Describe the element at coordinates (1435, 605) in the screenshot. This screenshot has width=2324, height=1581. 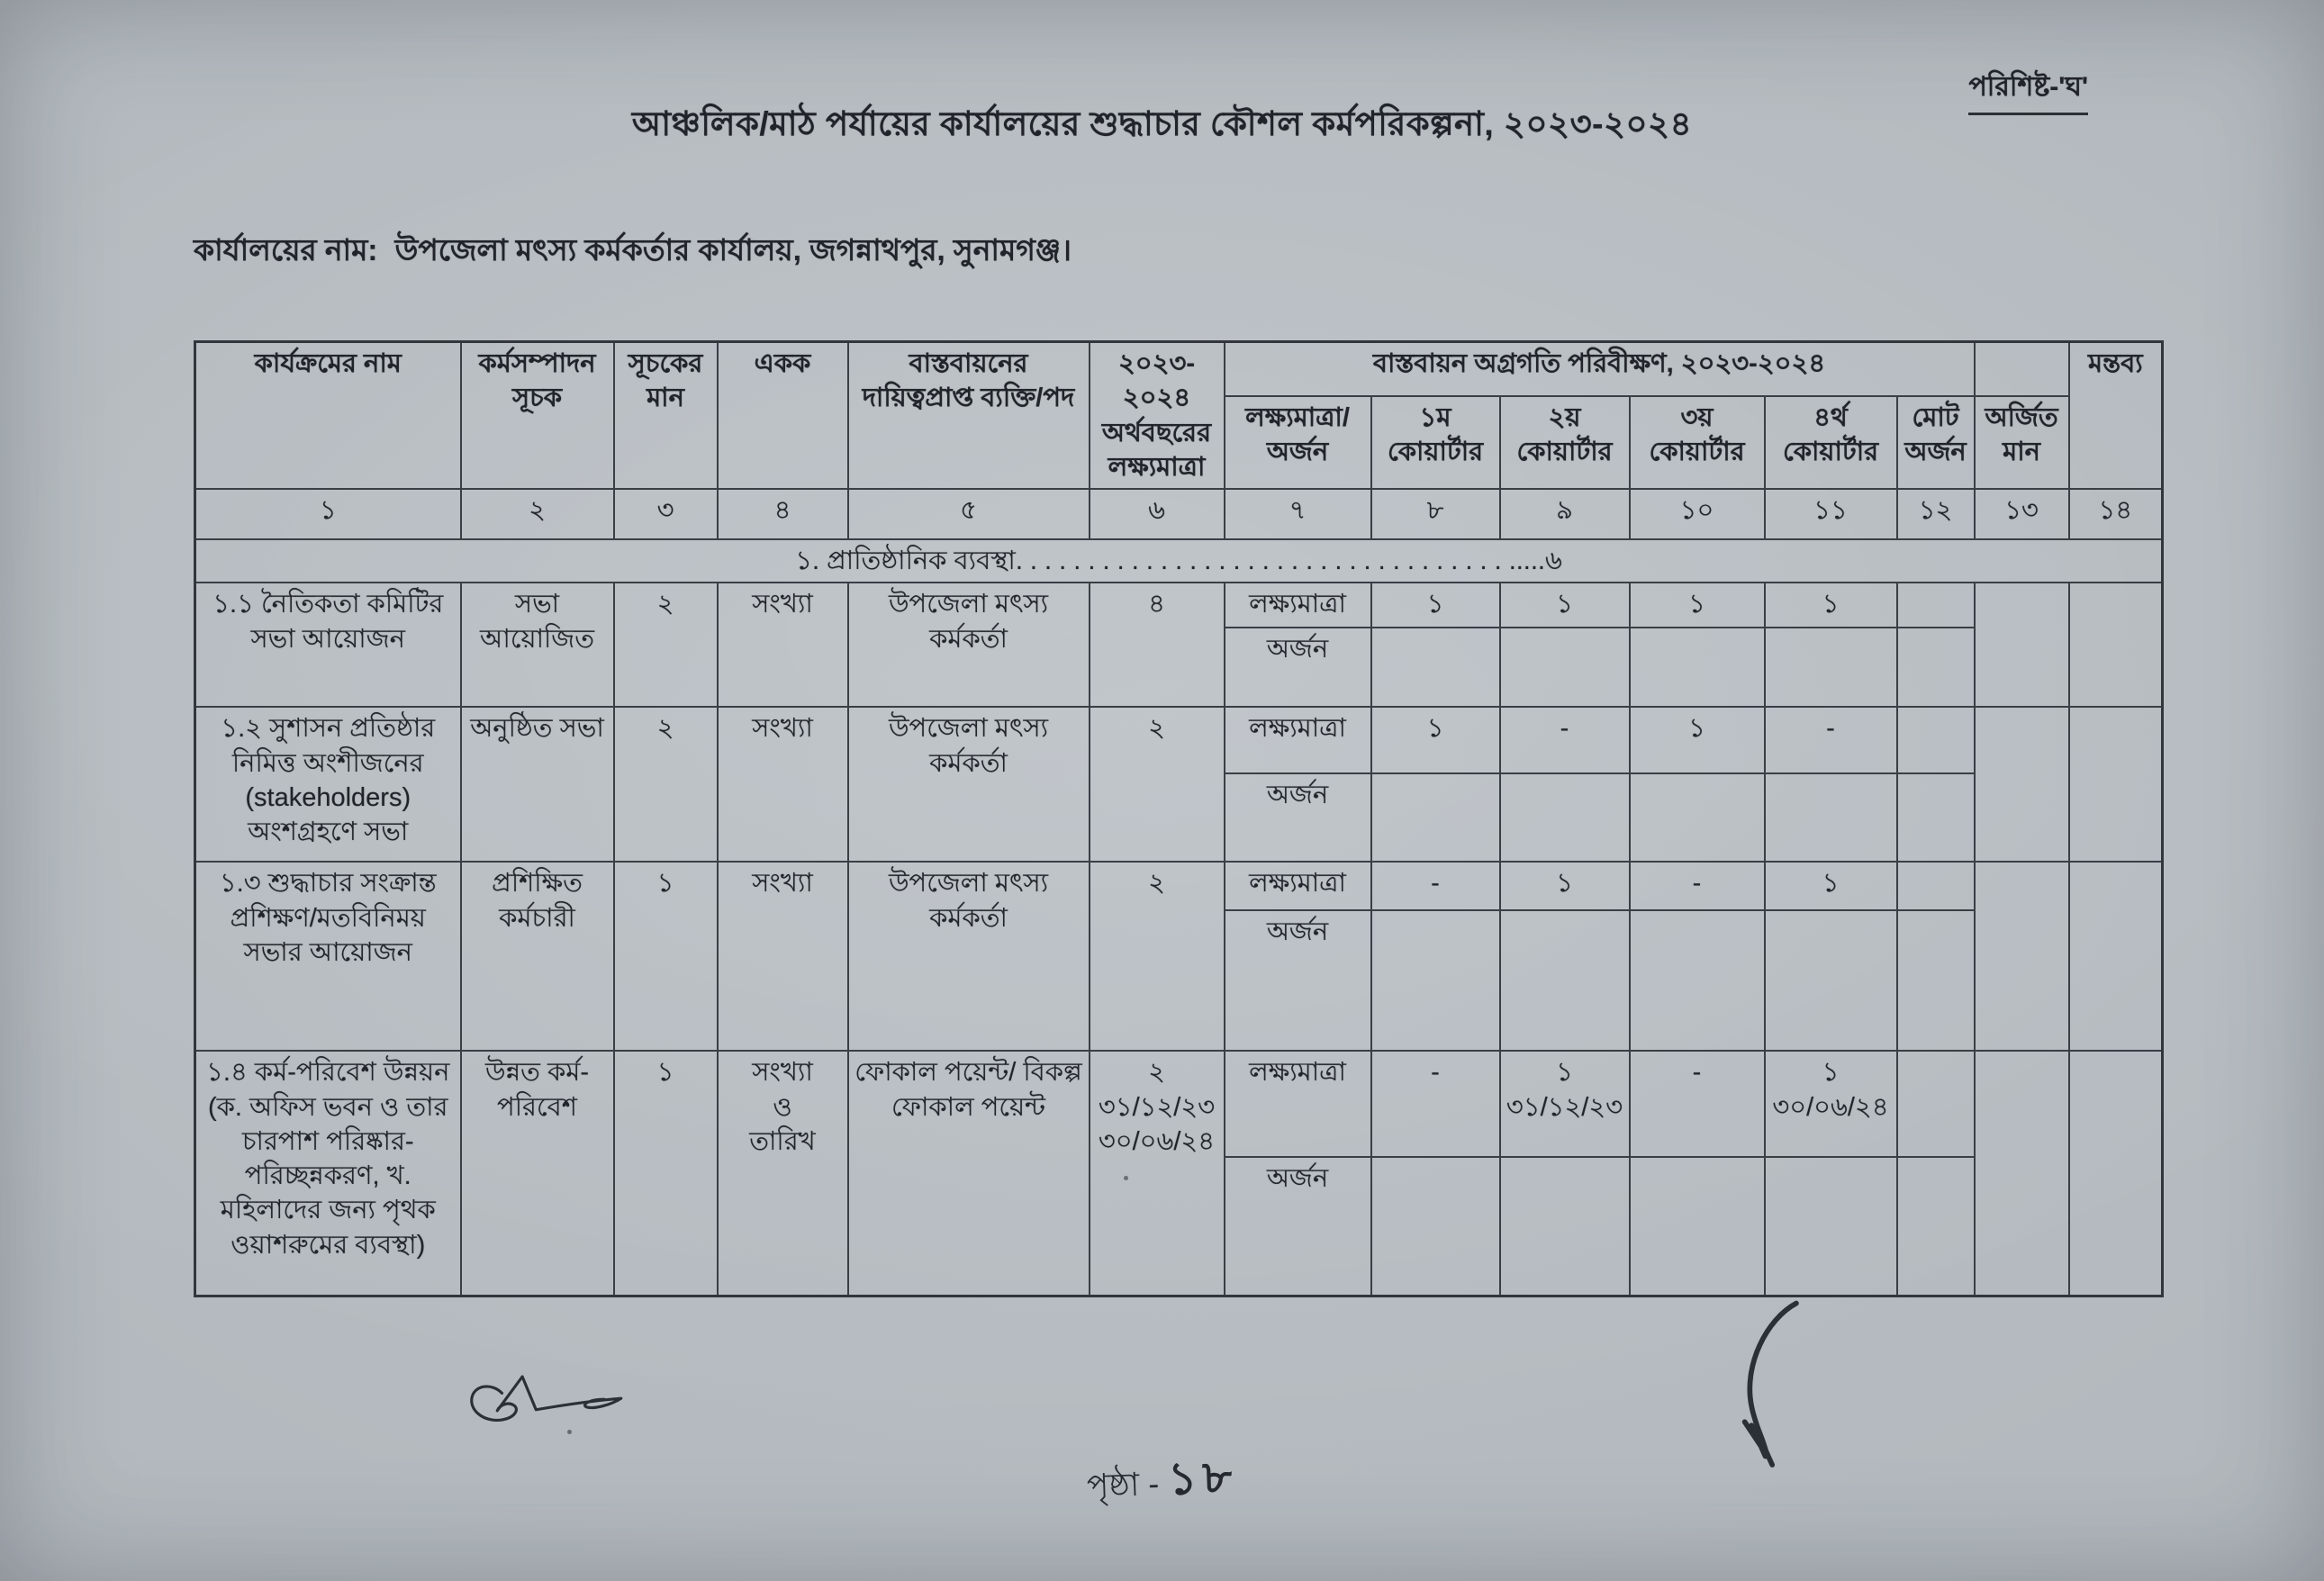
I see `q1-target: ১` at that location.